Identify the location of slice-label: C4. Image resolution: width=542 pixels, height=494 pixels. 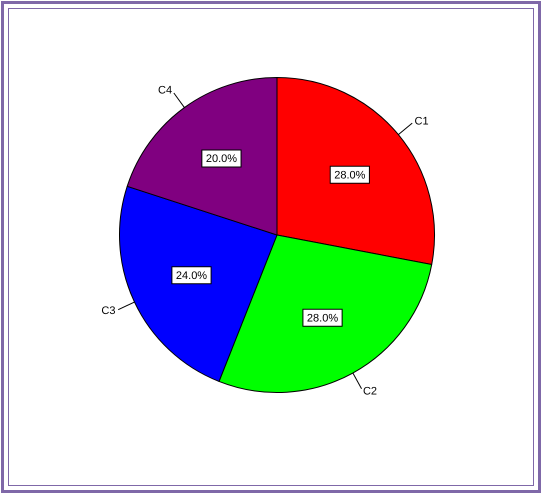
(165, 90).